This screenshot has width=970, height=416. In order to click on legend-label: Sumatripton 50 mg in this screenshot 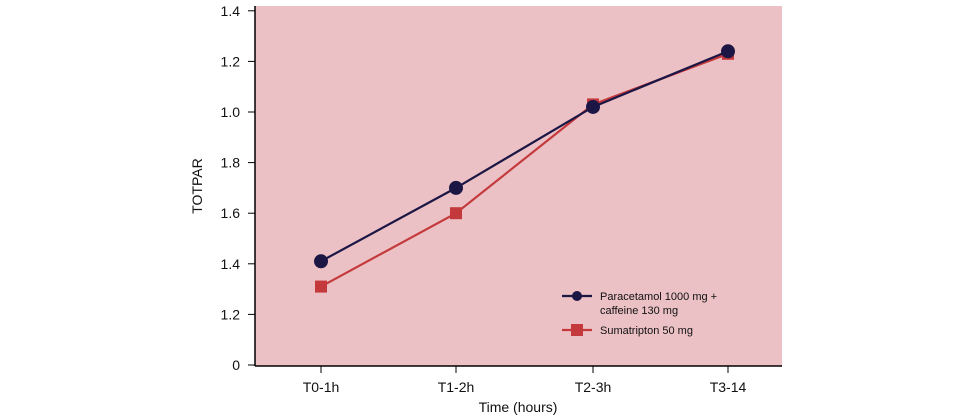, I will do `click(646, 331)`.